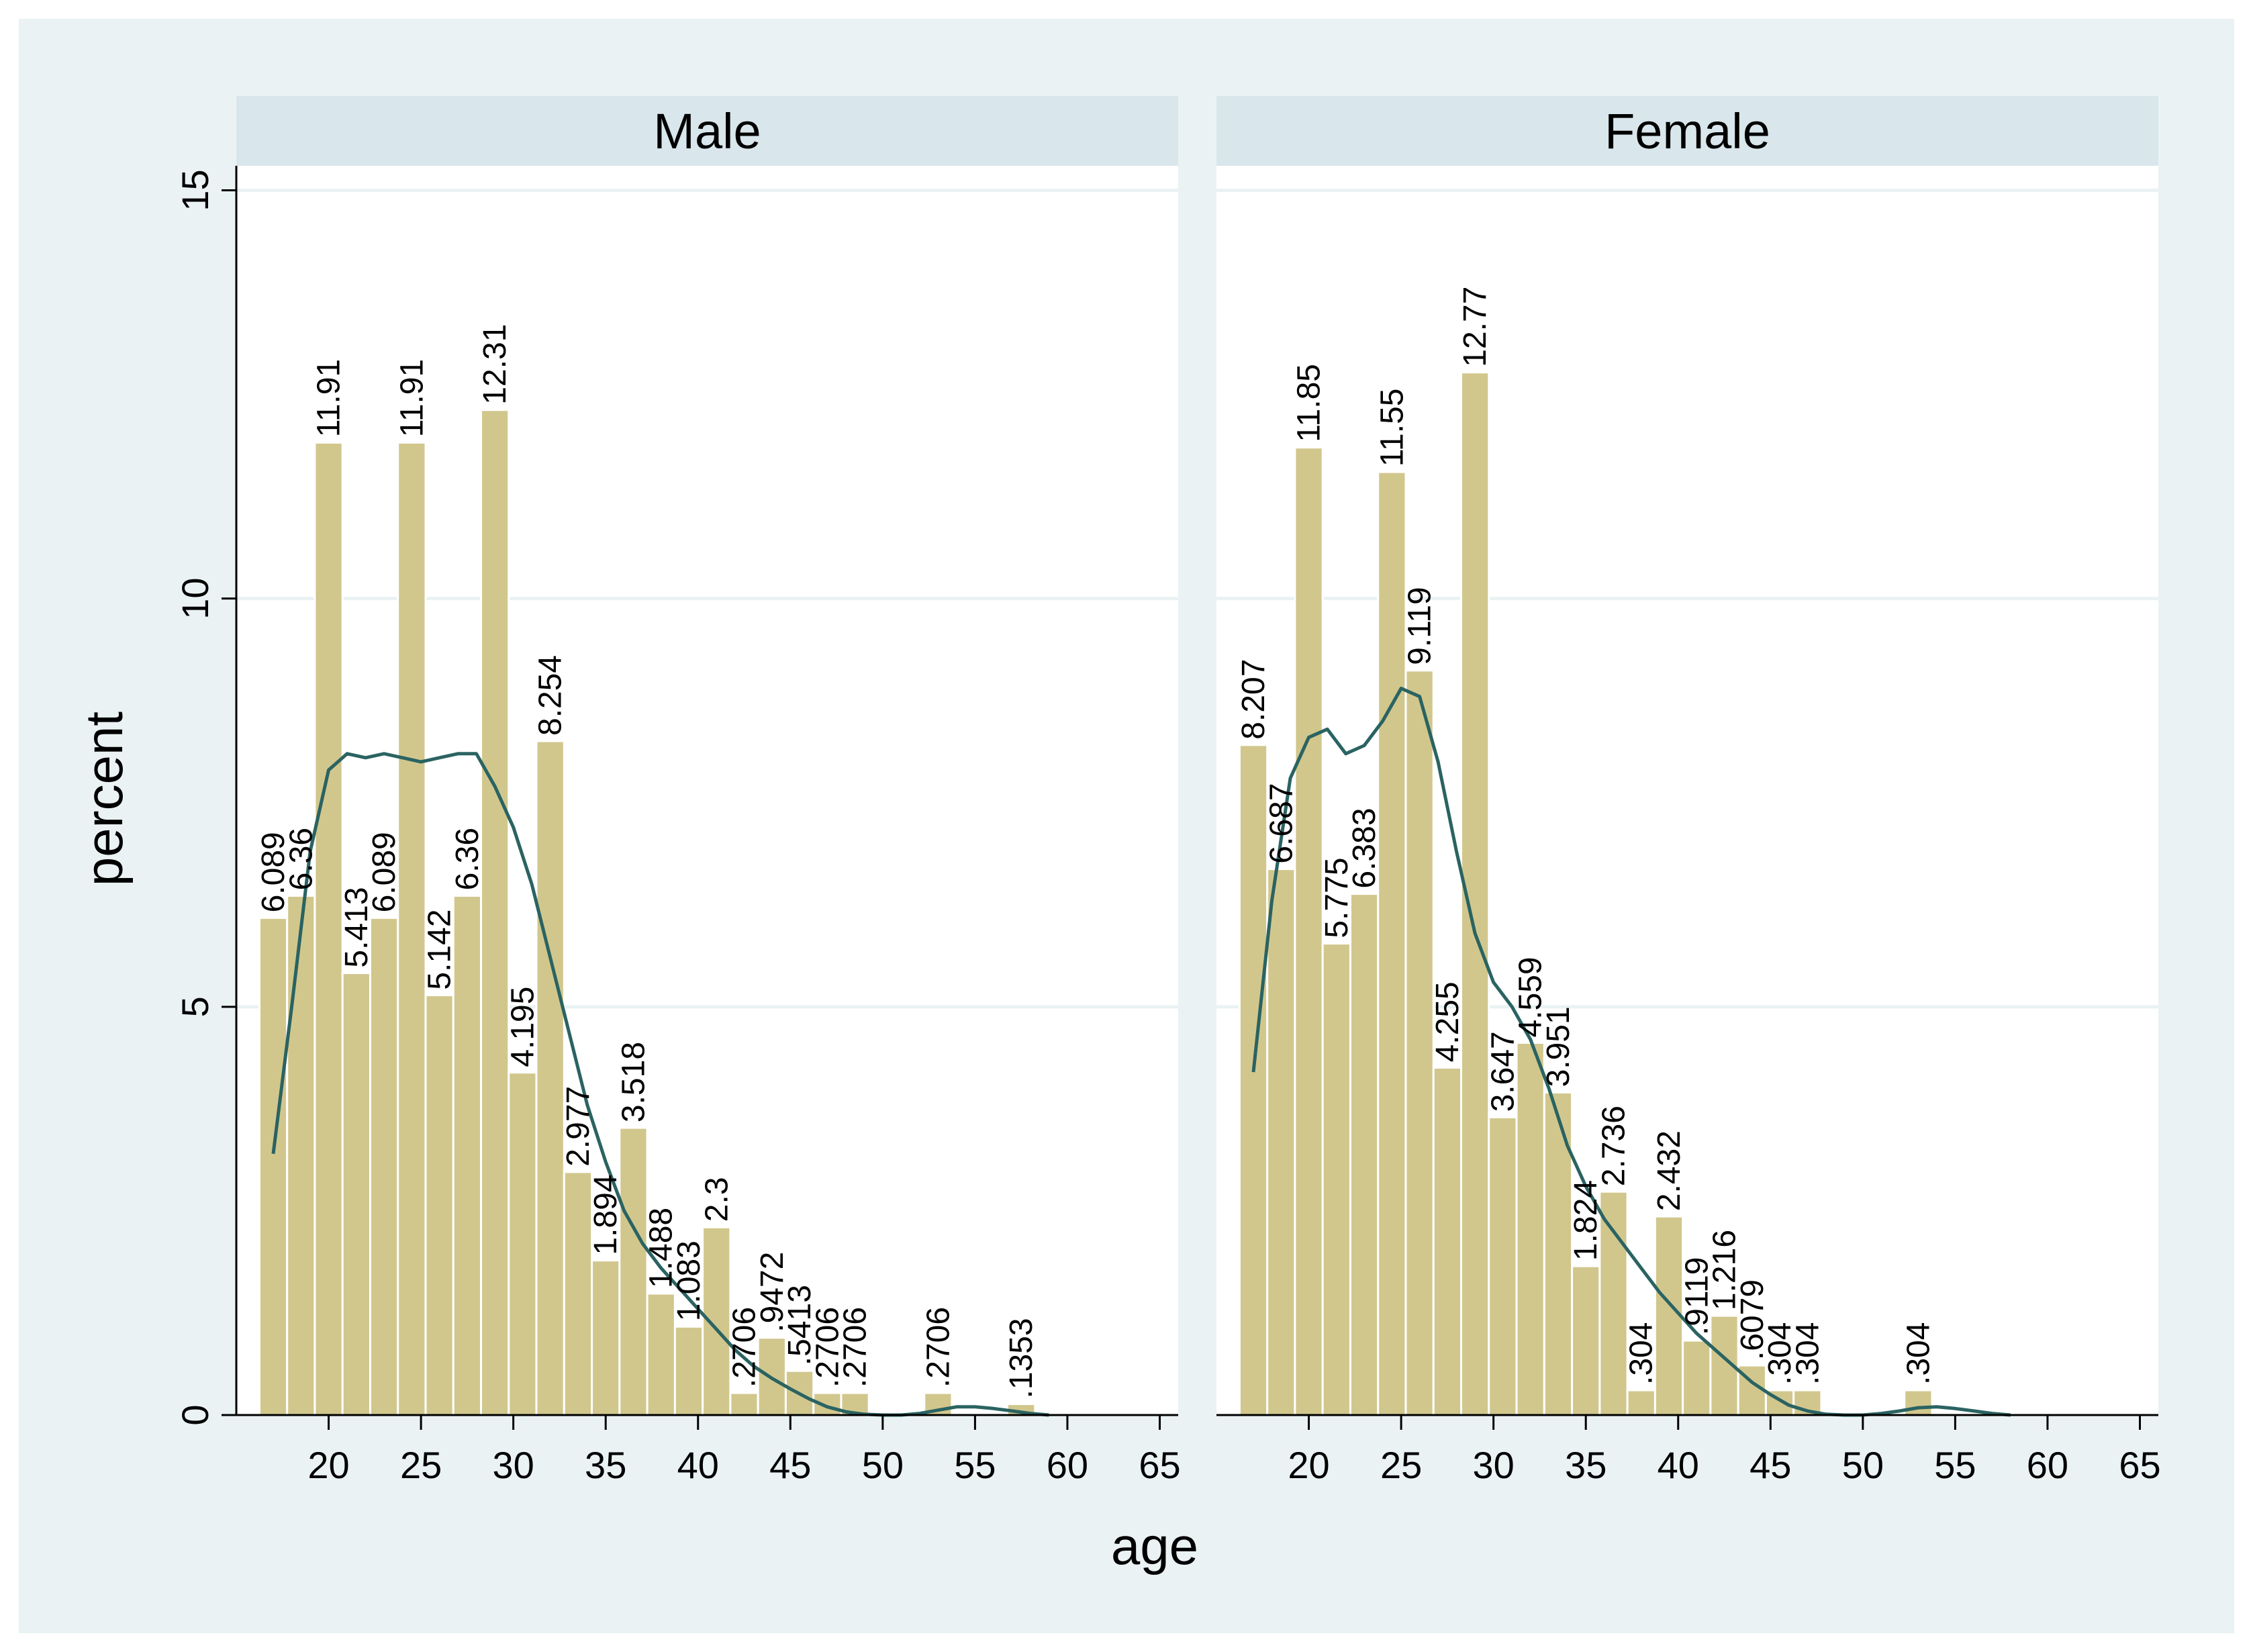 This screenshot has width=2253, height=1652. Describe the element at coordinates (1448, 1021) in the screenshot. I see `bar-value-label: 4.255` at that location.